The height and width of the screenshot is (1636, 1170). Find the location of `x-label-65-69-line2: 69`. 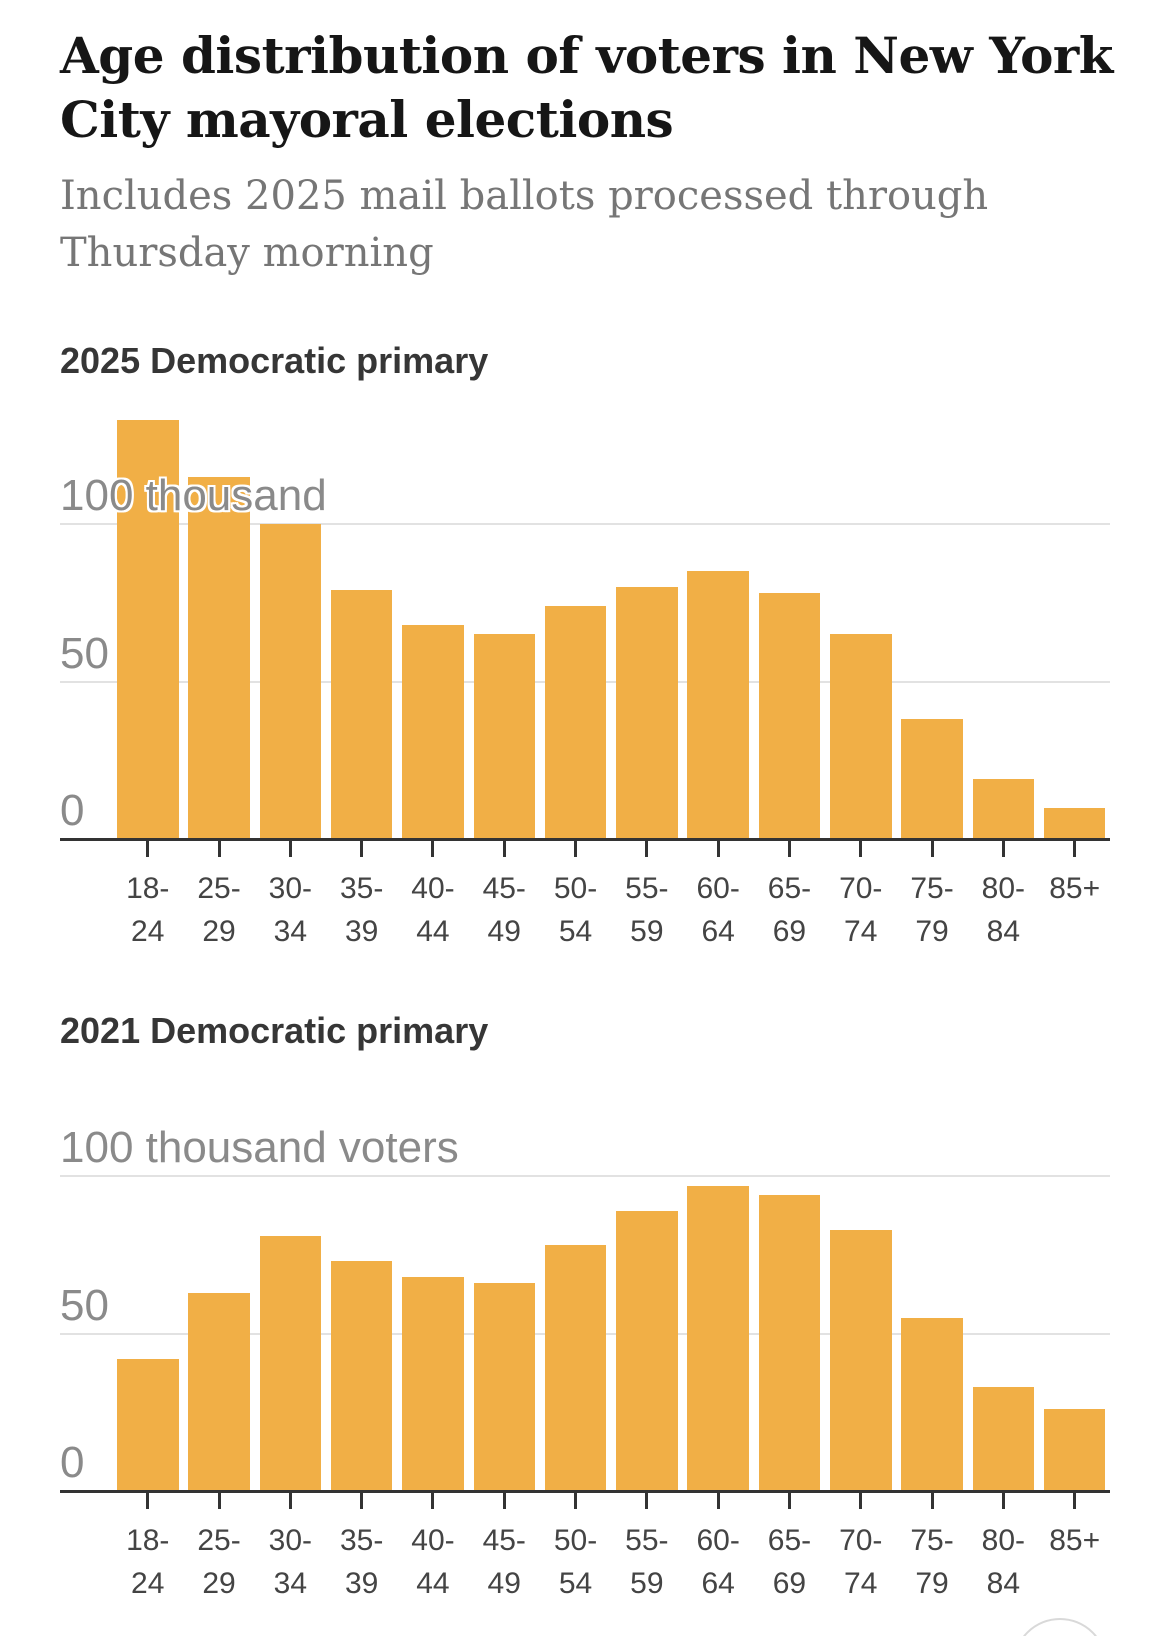

x-label-65-69-line2: 69 is located at coordinates (789, 931).